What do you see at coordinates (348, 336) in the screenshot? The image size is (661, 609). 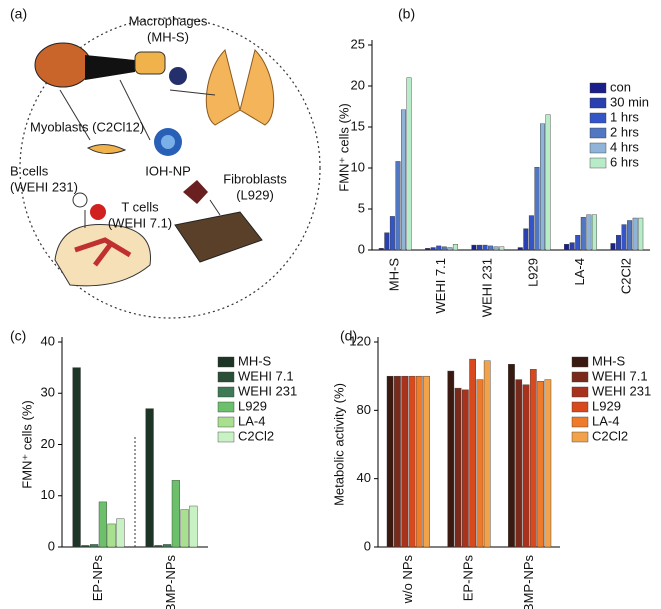 I see `panel-label: (d)` at bounding box center [348, 336].